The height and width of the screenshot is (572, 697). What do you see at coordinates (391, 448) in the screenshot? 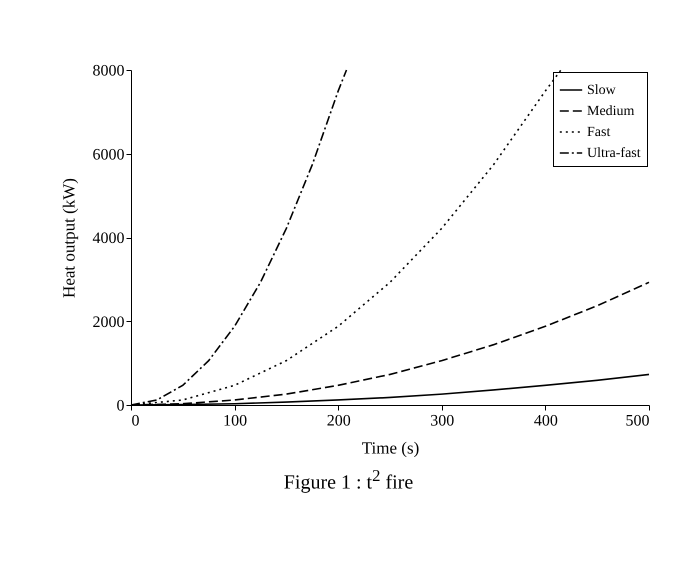
I see `x-axis-title: Time (s)` at bounding box center [391, 448].